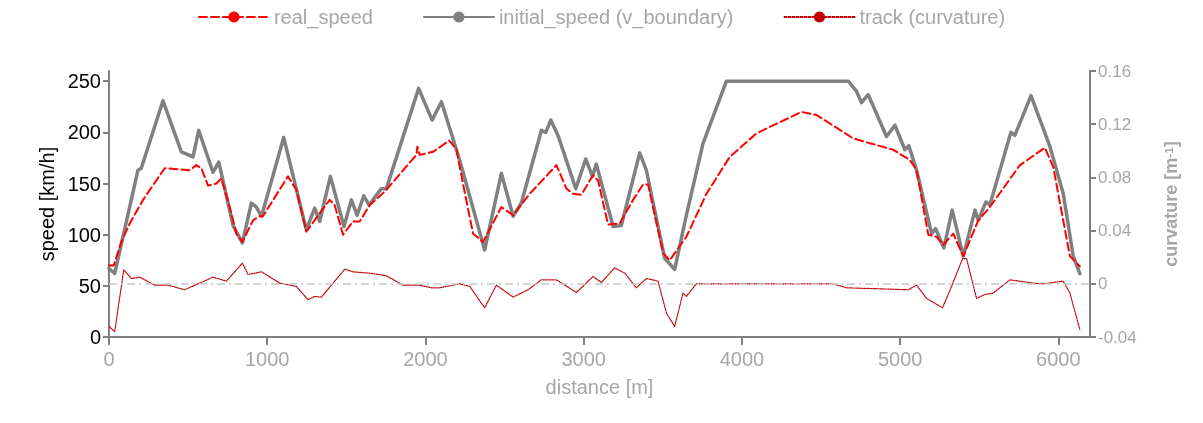 The image size is (1203, 423). Describe the element at coordinates (267, 359) in the screenshot. I see `x-tick-label: 1000` at that location.